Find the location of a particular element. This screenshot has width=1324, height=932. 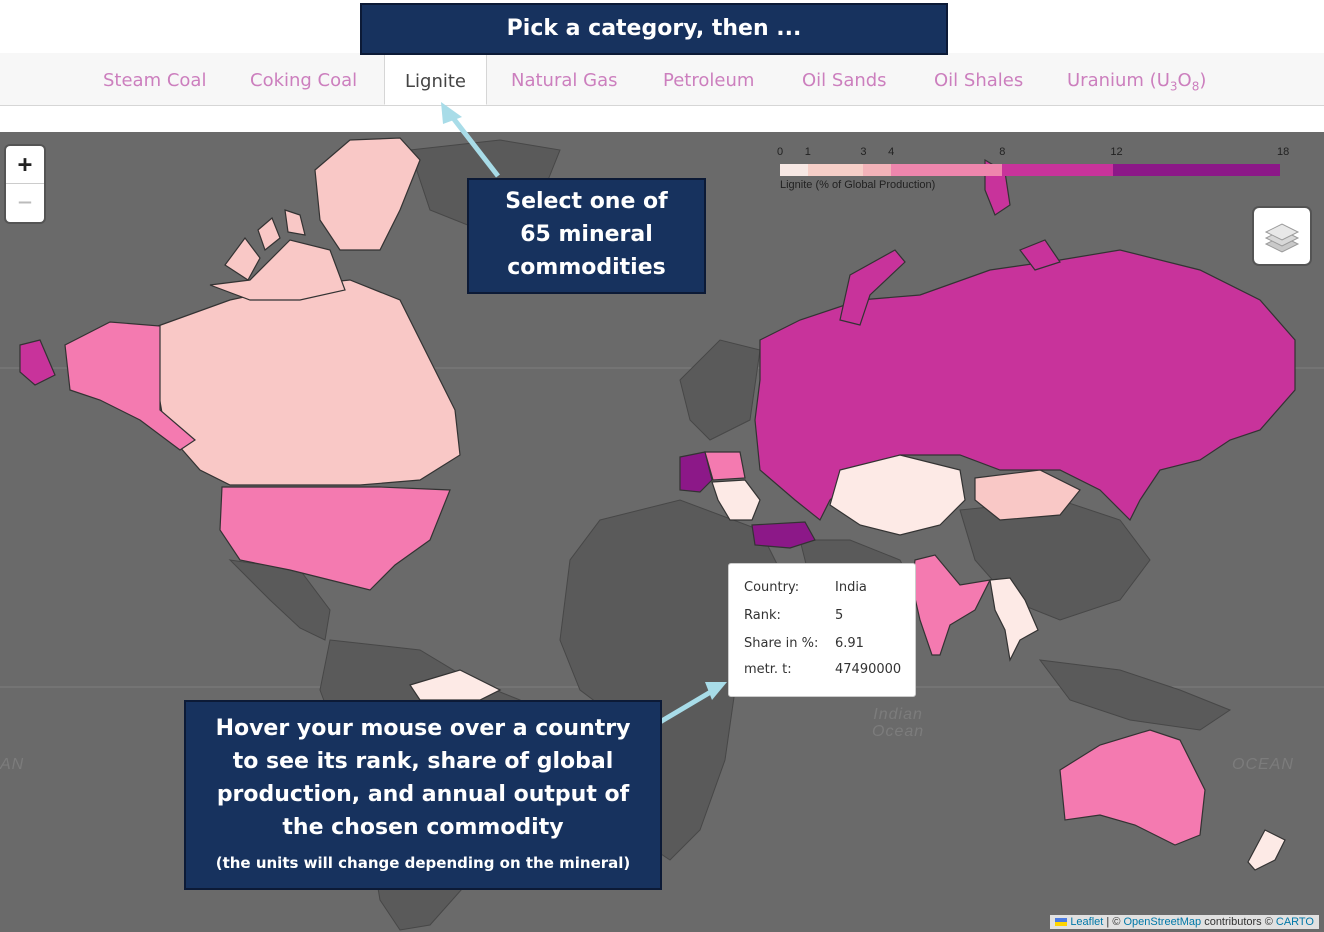

tooltip-value: 47490000 is located at coordinates (868, 669).